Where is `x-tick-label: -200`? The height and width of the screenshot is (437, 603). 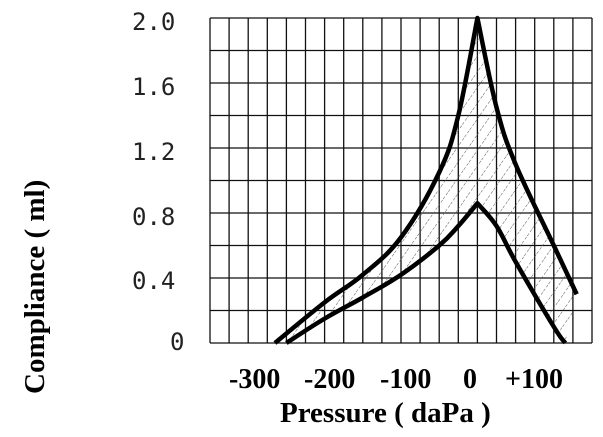 x-tick-label: -200 is located at coordinates (329, 379).